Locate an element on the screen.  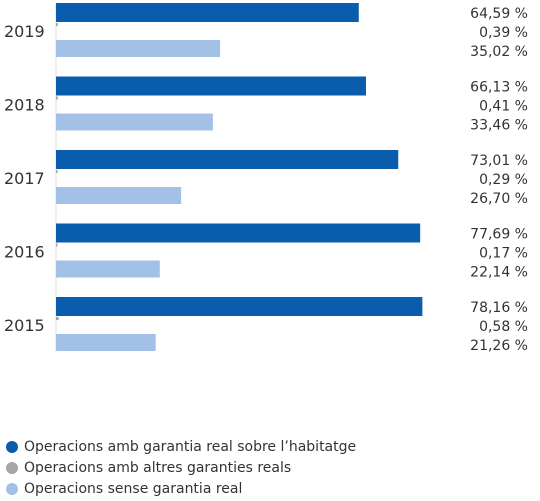
legend-swatch-other-guarantees is located at coordinates (12, 467).